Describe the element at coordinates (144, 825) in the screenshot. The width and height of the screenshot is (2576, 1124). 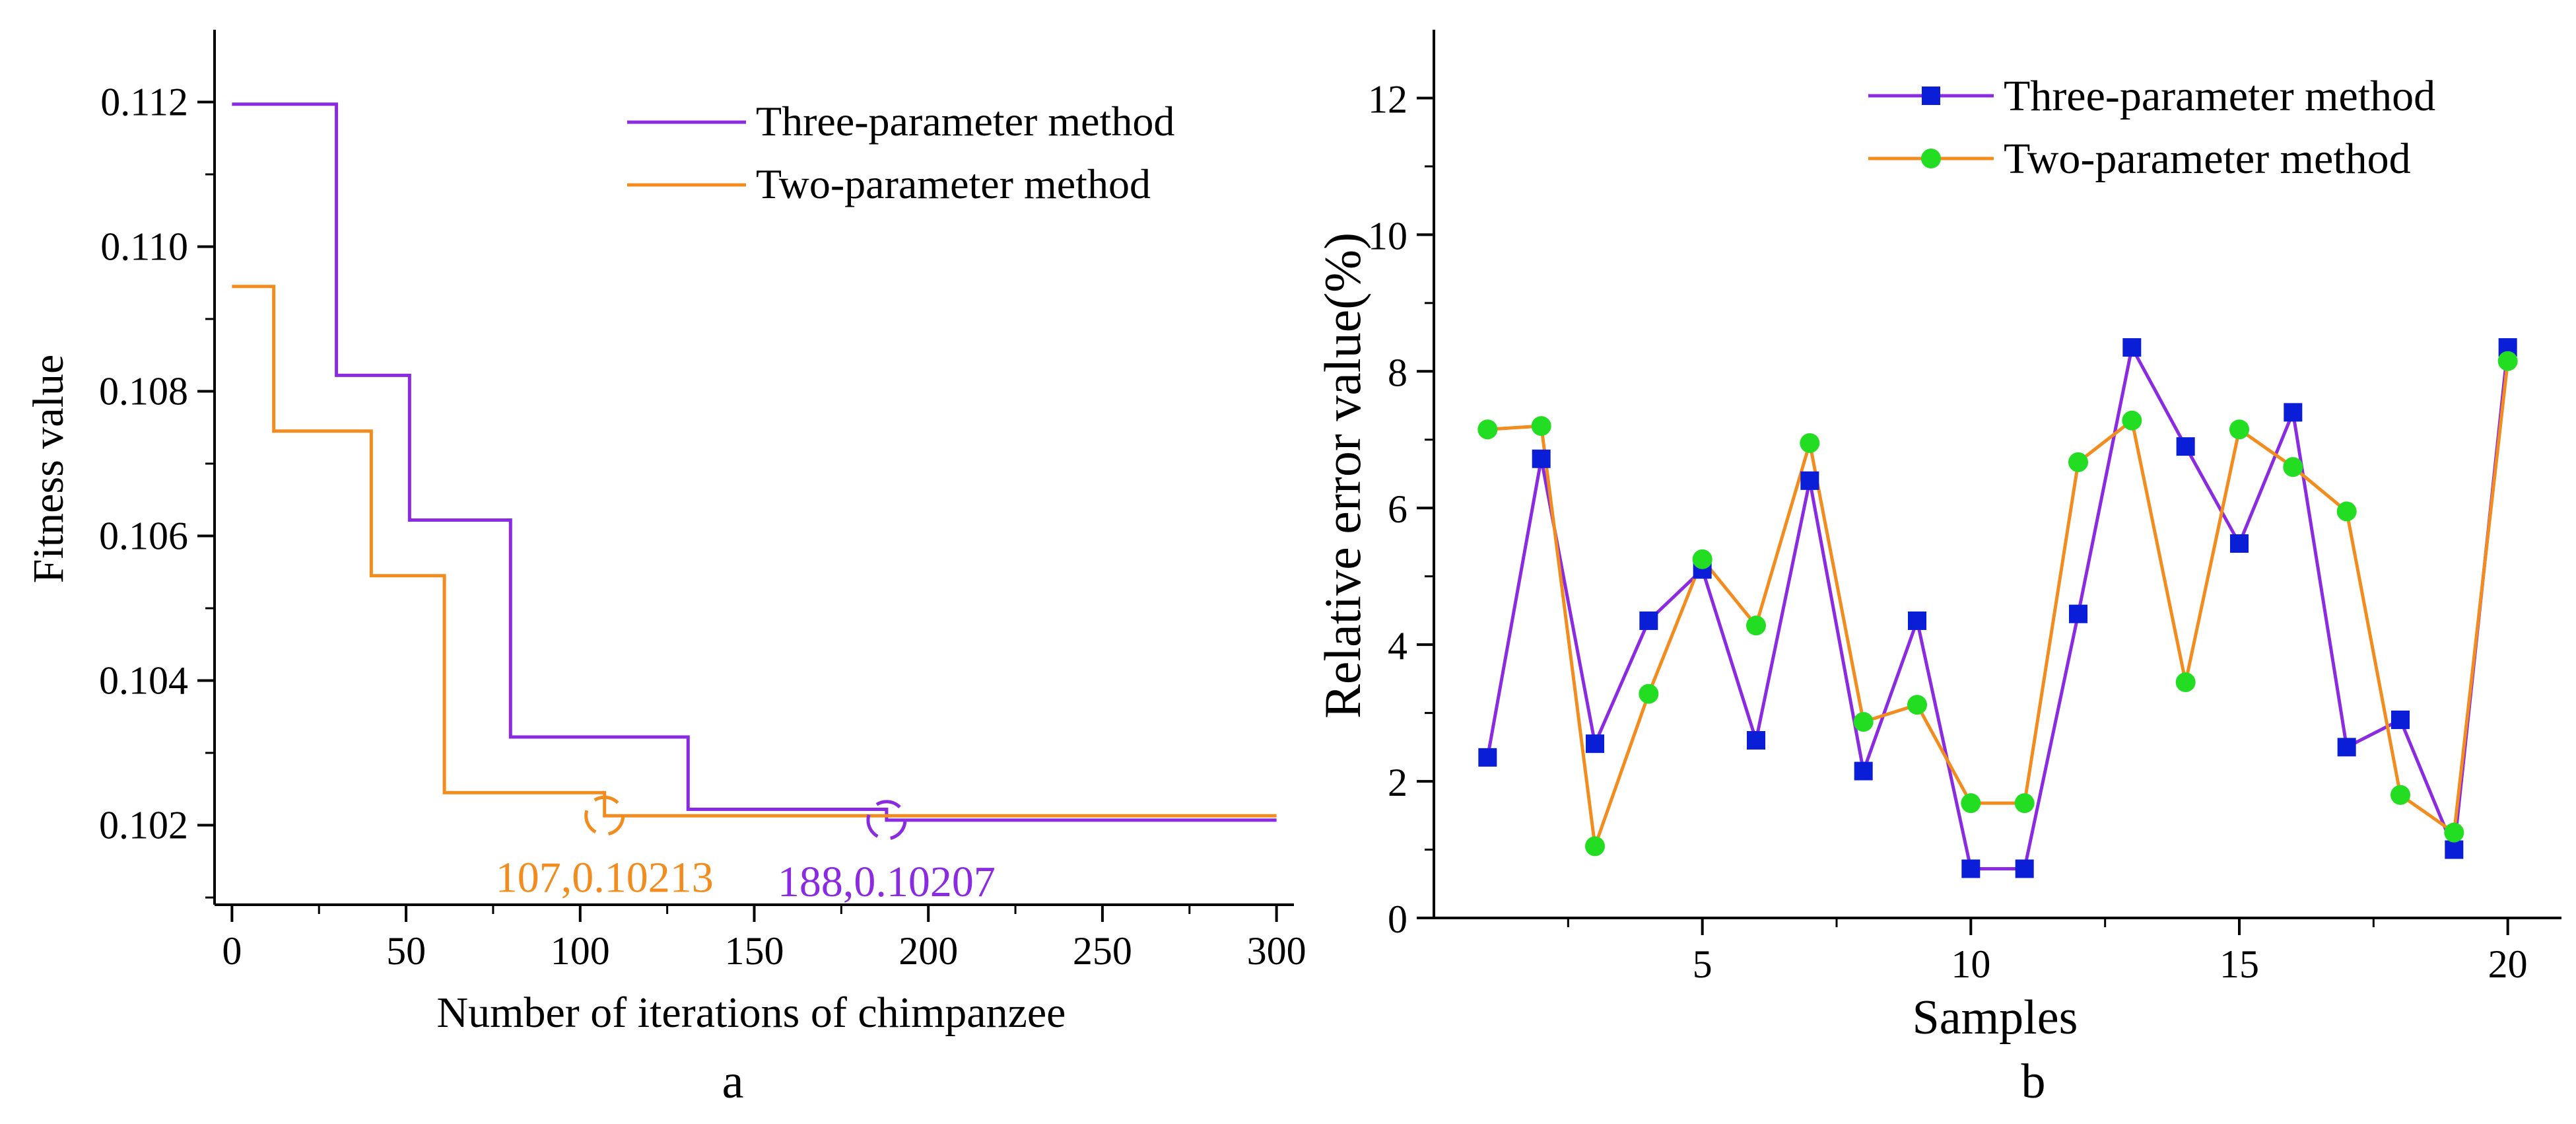
I see `panel-a-y-tick-label: 0.102` at that location.